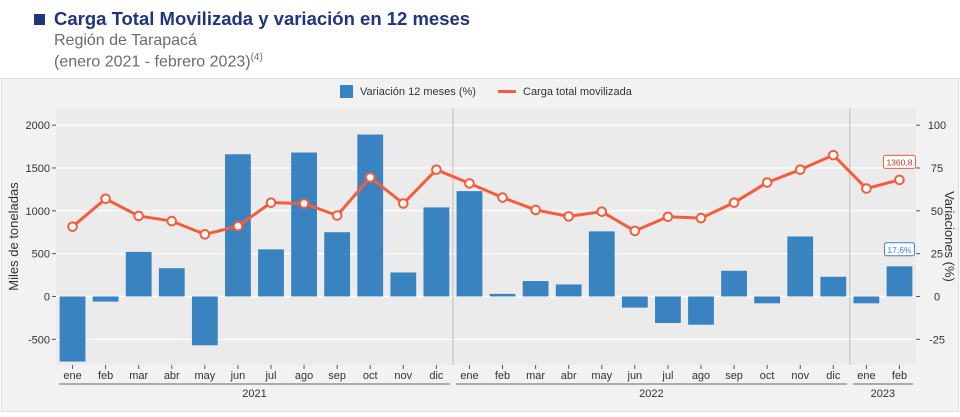 The image size is (960, 417). I want to click on right-tick-label: 0, so click(937, 297).